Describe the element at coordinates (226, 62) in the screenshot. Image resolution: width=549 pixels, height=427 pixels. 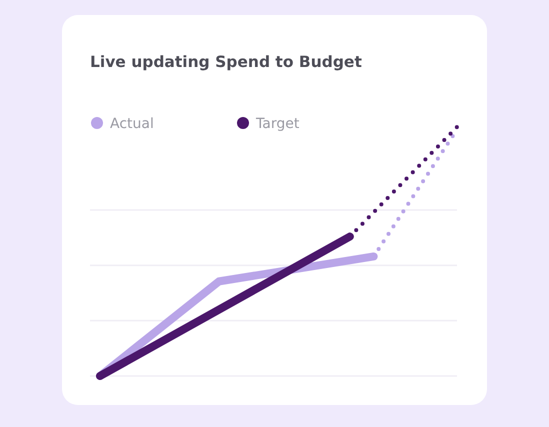
I see `chart-title: Live updating Spend to Budget` at that location.